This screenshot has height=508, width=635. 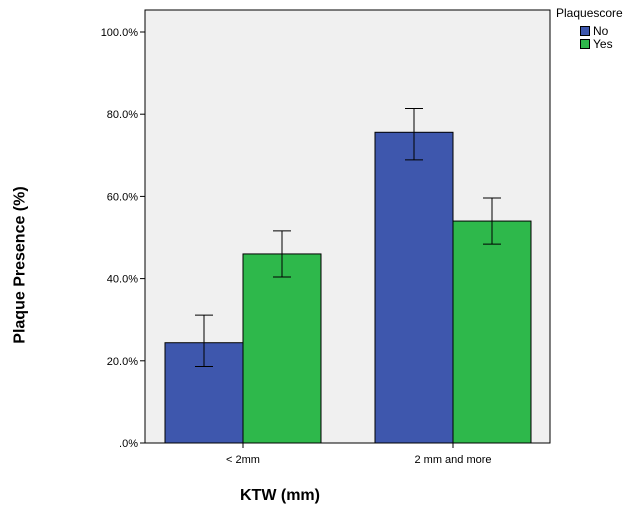 I want to click on y-tick-label: 60.0%, so click(x=122, y=197).